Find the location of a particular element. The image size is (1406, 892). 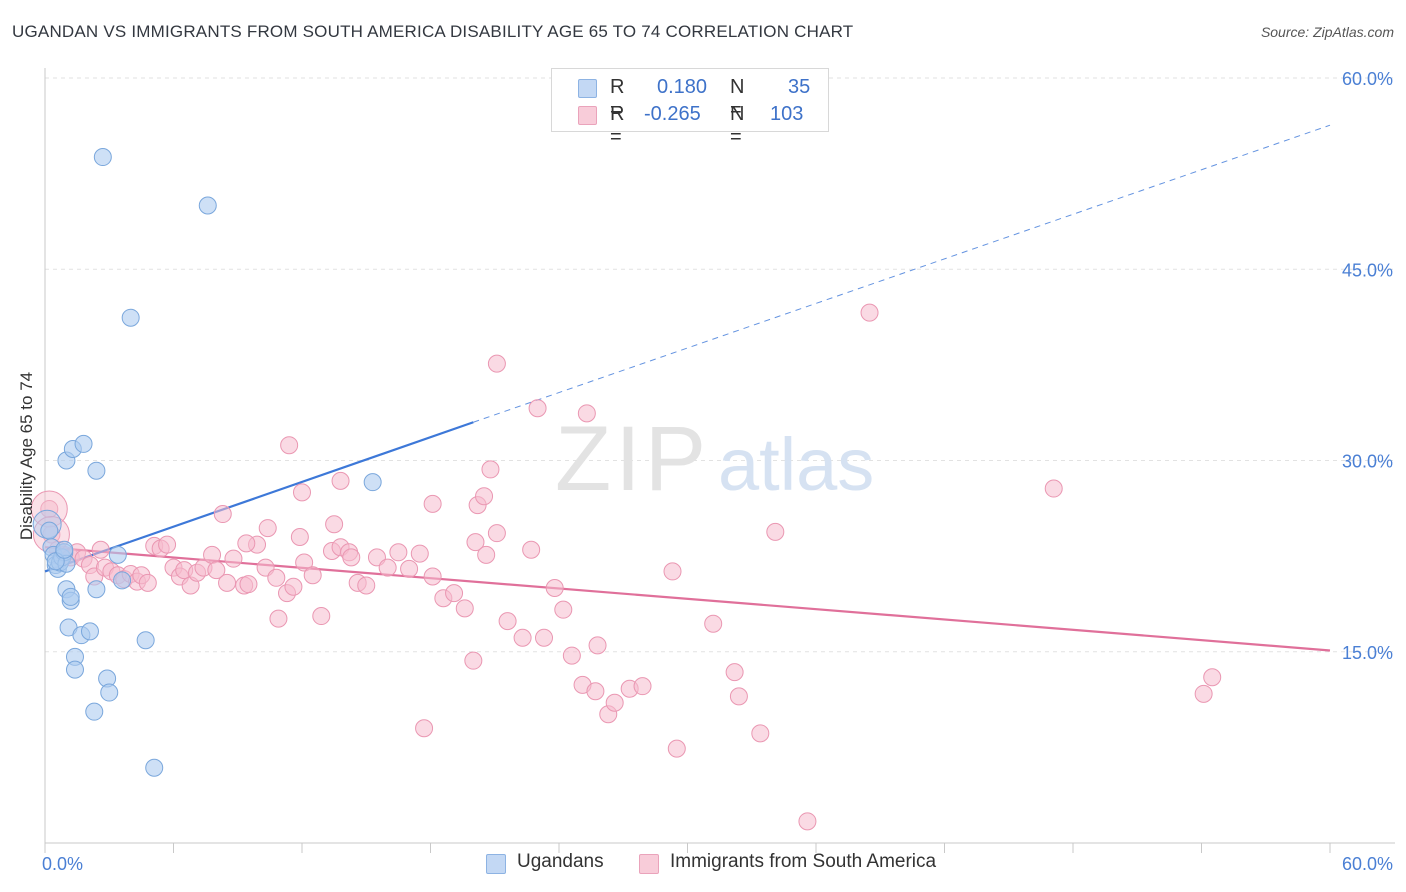

legend-label: Immigrants from South America is located at coordinates (803, 861).